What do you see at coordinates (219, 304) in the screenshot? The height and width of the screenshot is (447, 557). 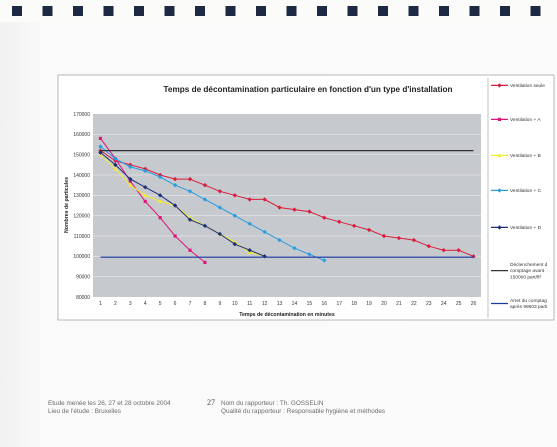 I see `x-tick-label: 9` at bounding box center [219, 304].